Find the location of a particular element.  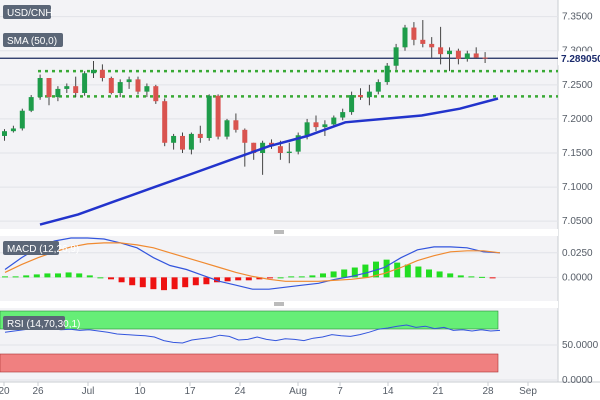

macd-tag: MACD (12,26,9) is located at coordinates (41, 248).